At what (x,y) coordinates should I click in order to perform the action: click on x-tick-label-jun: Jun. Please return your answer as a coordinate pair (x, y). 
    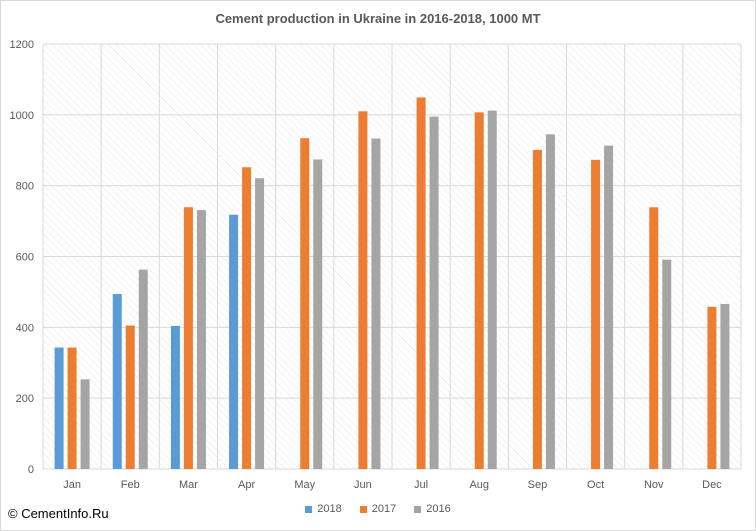
    Looking at the image, I should click on (363, 485).